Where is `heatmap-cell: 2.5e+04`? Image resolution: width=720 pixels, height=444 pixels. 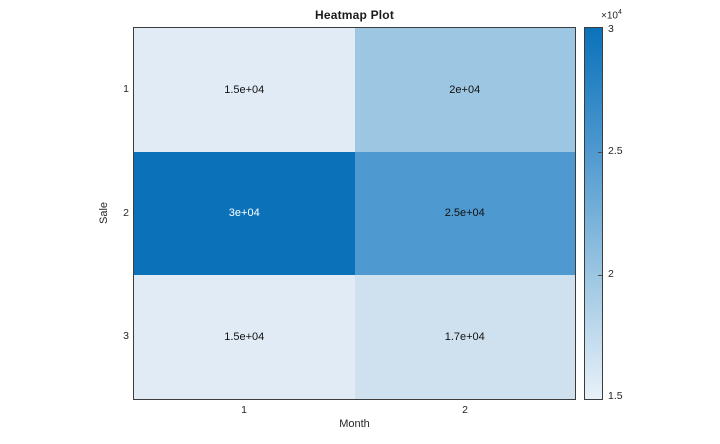
heatmap-cell: 2.5e+04 is located at coordinates (464, 213).